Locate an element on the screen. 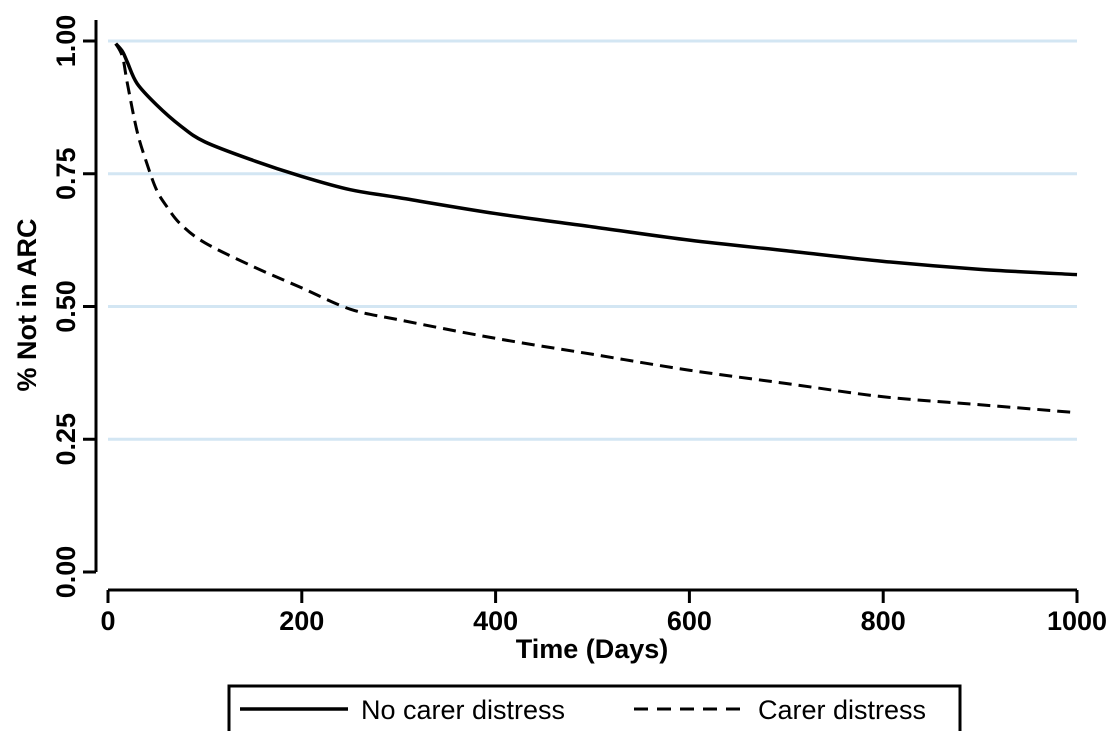 This screenshot has height=731, width=1110. y-tick-label: 0.25 is located at coordinates (66, 439).